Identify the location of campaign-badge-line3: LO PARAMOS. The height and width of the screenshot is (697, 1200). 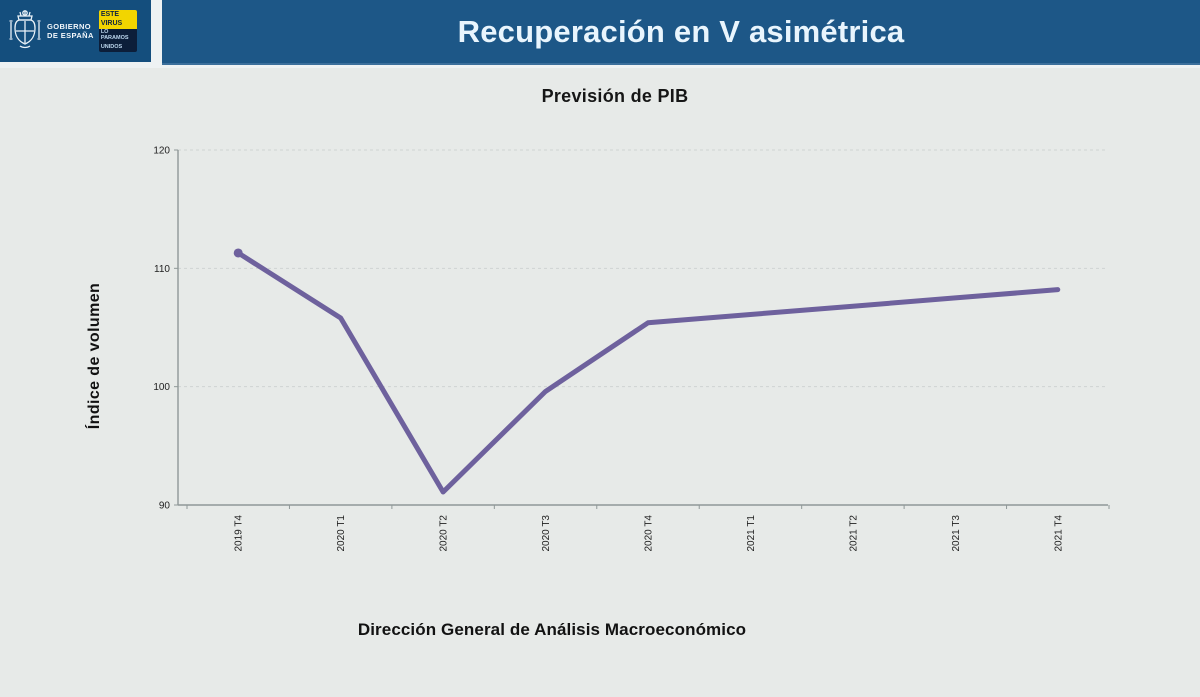
(117, 36).